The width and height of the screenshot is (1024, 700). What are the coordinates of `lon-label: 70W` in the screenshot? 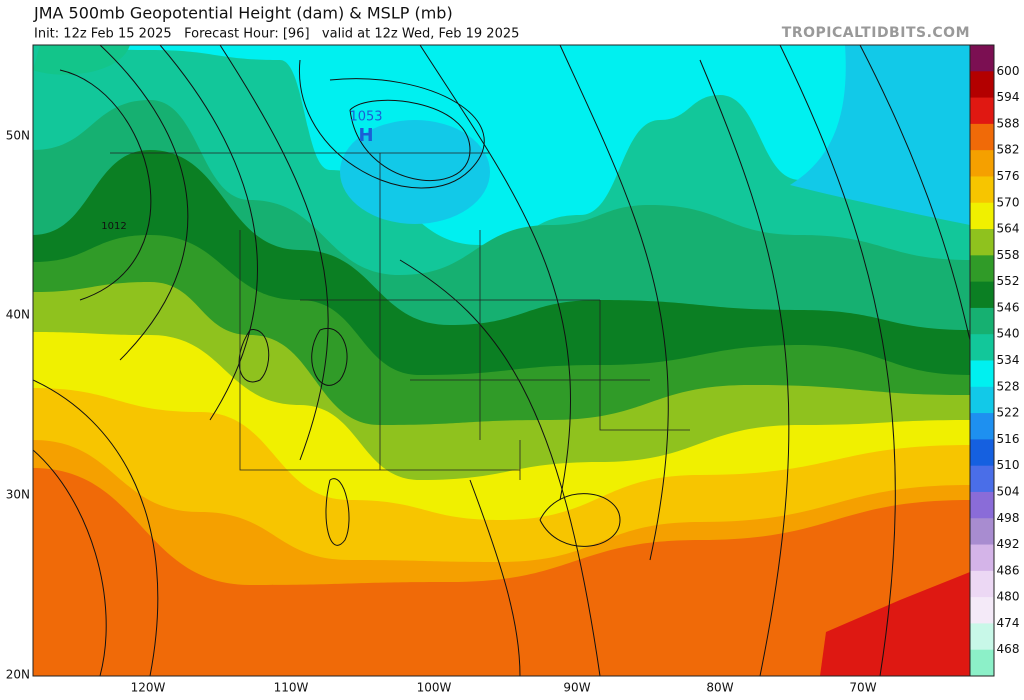 It's located at (862, 688).